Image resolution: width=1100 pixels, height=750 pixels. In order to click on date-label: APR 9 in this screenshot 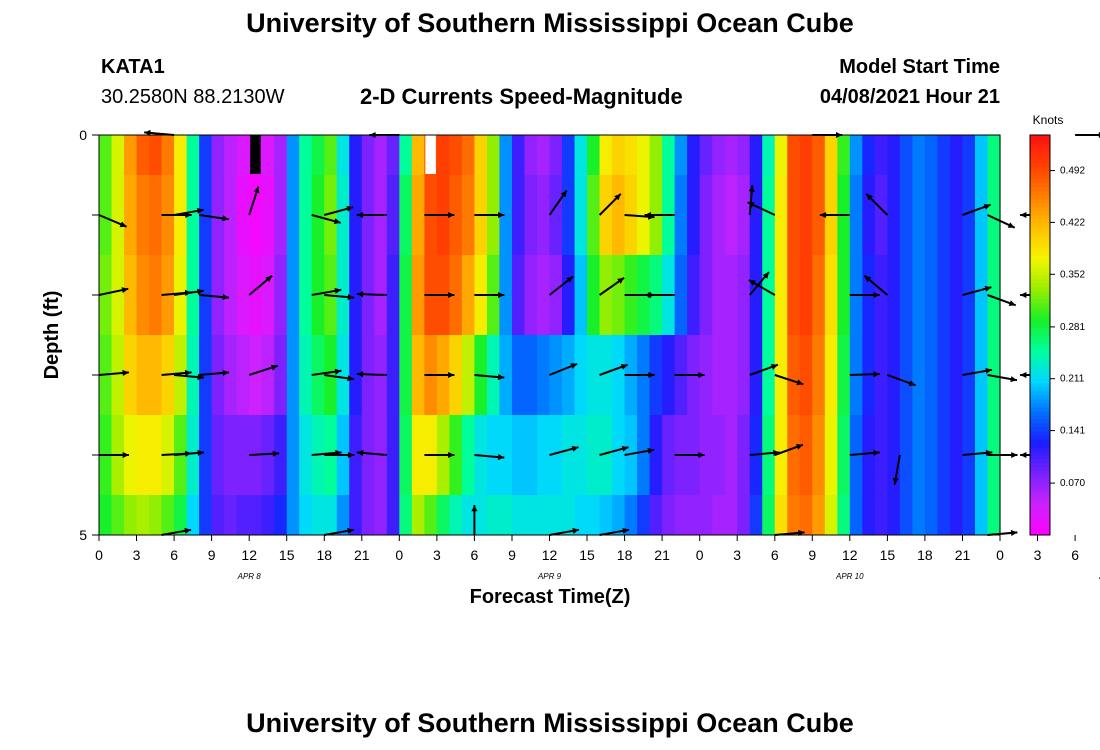, I will do `click(549, 576)`.